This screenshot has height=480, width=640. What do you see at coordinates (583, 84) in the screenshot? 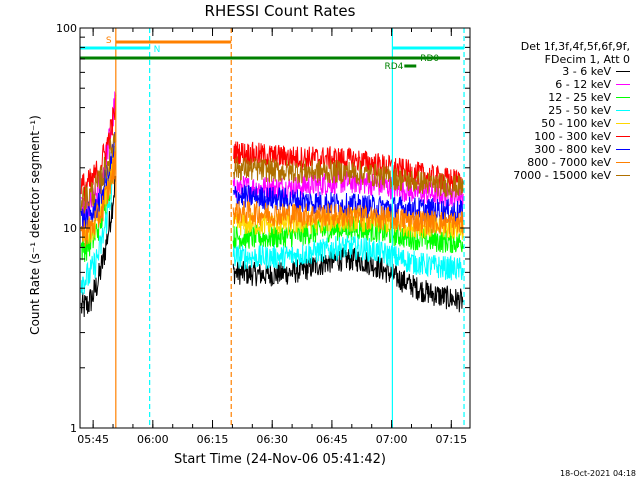
I see `legend-label: 6 - 12 keV` at bounding box center [583, 84].